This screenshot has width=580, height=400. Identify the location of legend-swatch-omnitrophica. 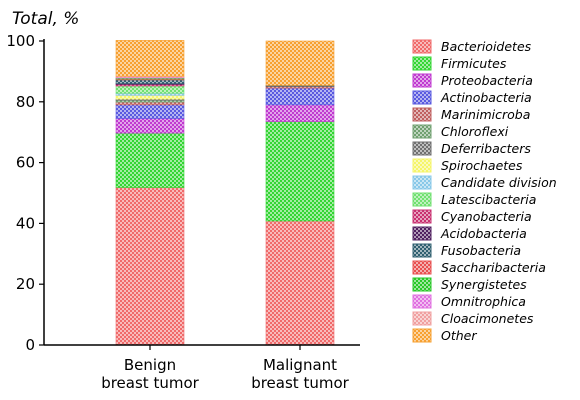
(422, 301).